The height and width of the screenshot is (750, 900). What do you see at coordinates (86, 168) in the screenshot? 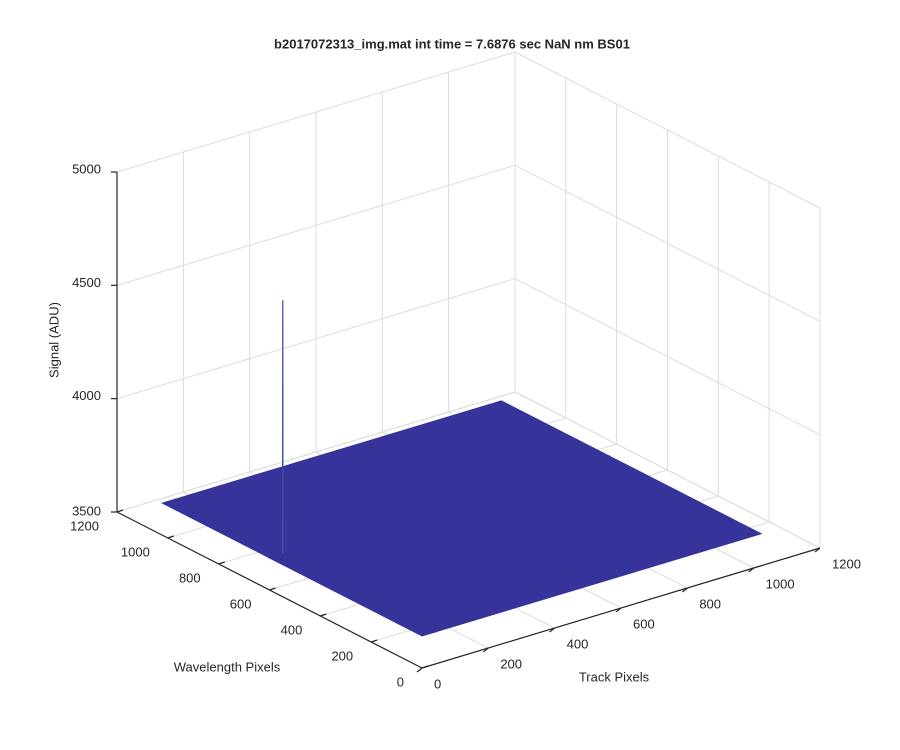
I see `z-tick-label: 5000` at bounding box center [86, 168].